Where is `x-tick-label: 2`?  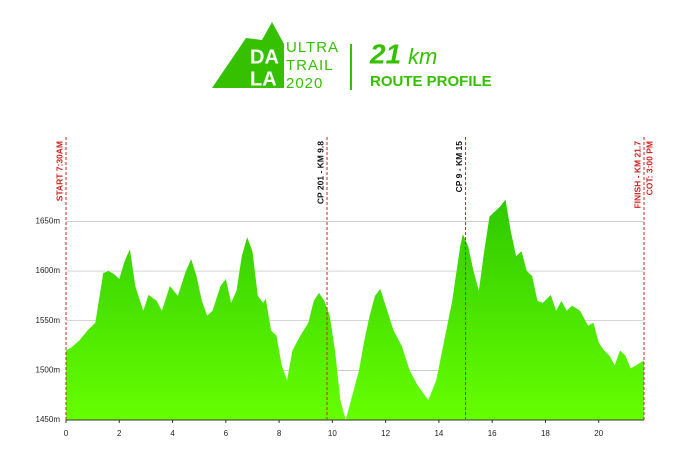 x-tick-label: 2 is located at coordinates (119, 433).